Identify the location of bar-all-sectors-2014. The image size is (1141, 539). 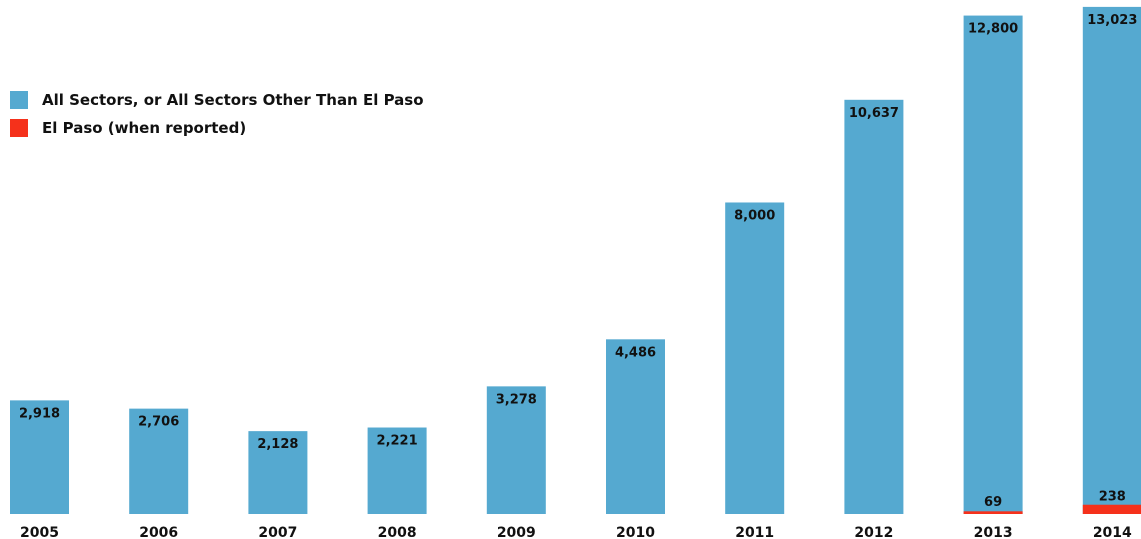
(1111, 260).